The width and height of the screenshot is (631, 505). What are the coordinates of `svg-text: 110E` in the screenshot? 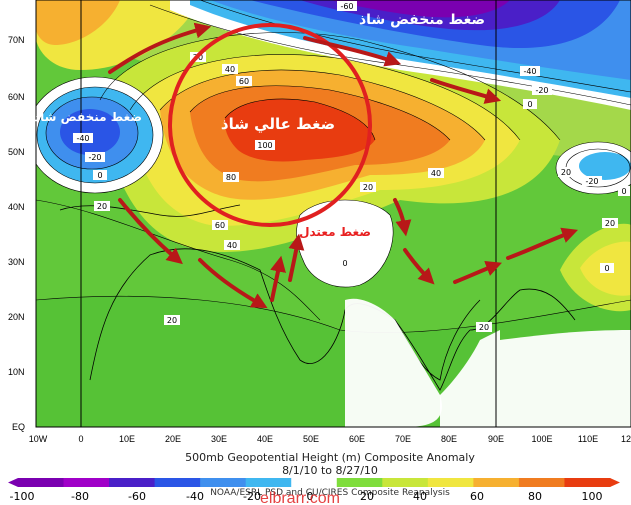 It's located at (588, 439).